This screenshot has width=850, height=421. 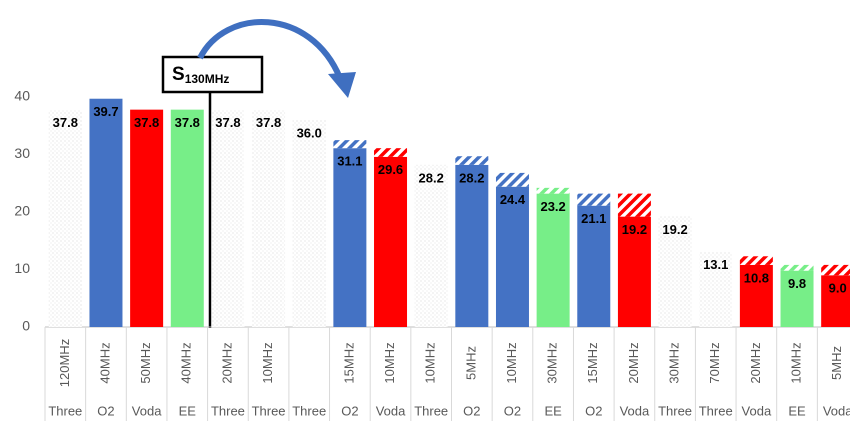 What do you see at coordinates (390, 169) in the screenshot?
I see `value-label: 29.6` at bounding box center [390, 169].